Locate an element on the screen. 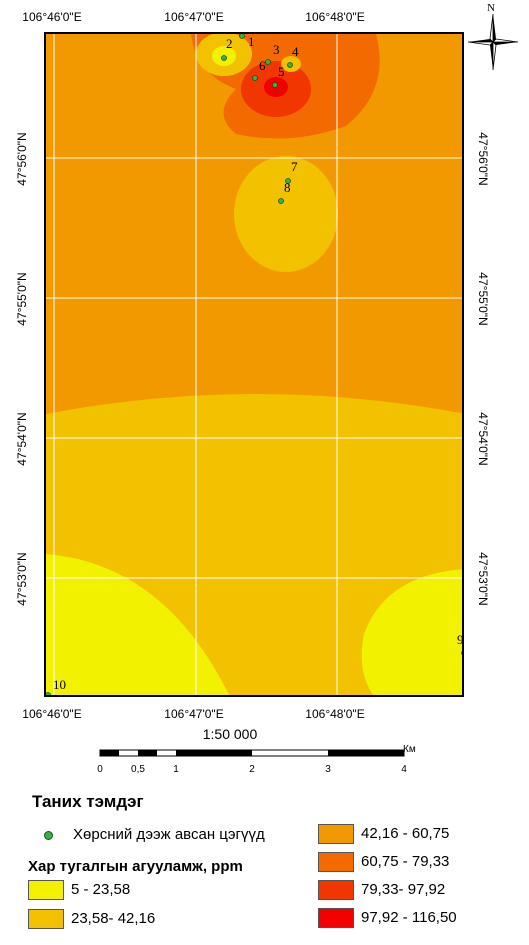 The image size is (529, 945). point-label-6: 6 is located at coordinates (262, 65).